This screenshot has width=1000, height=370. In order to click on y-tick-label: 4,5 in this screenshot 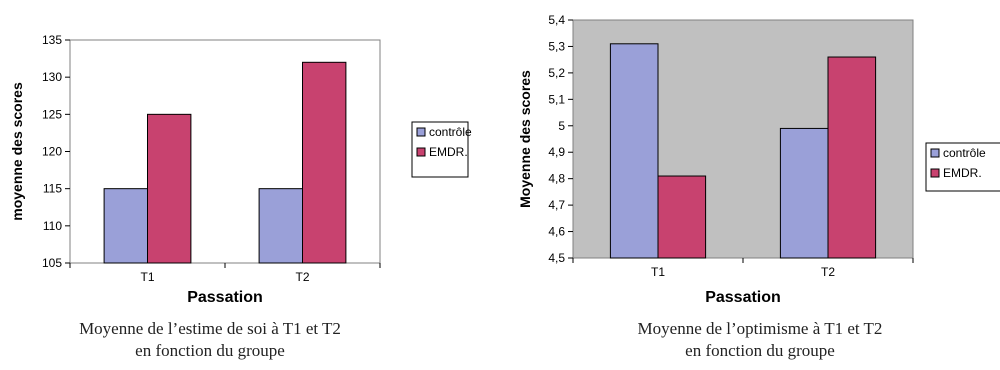, I will do `click(556, 258)`.